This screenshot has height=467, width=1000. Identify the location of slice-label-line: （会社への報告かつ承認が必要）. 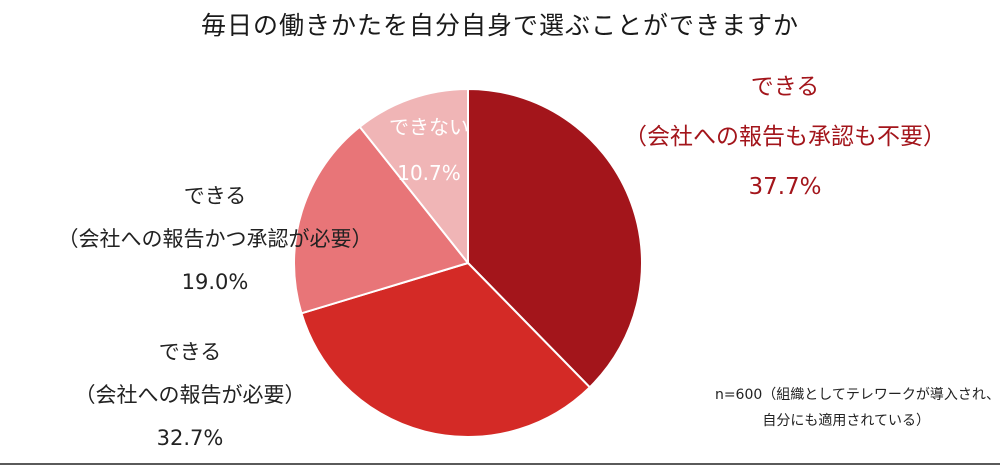
(215, 239).